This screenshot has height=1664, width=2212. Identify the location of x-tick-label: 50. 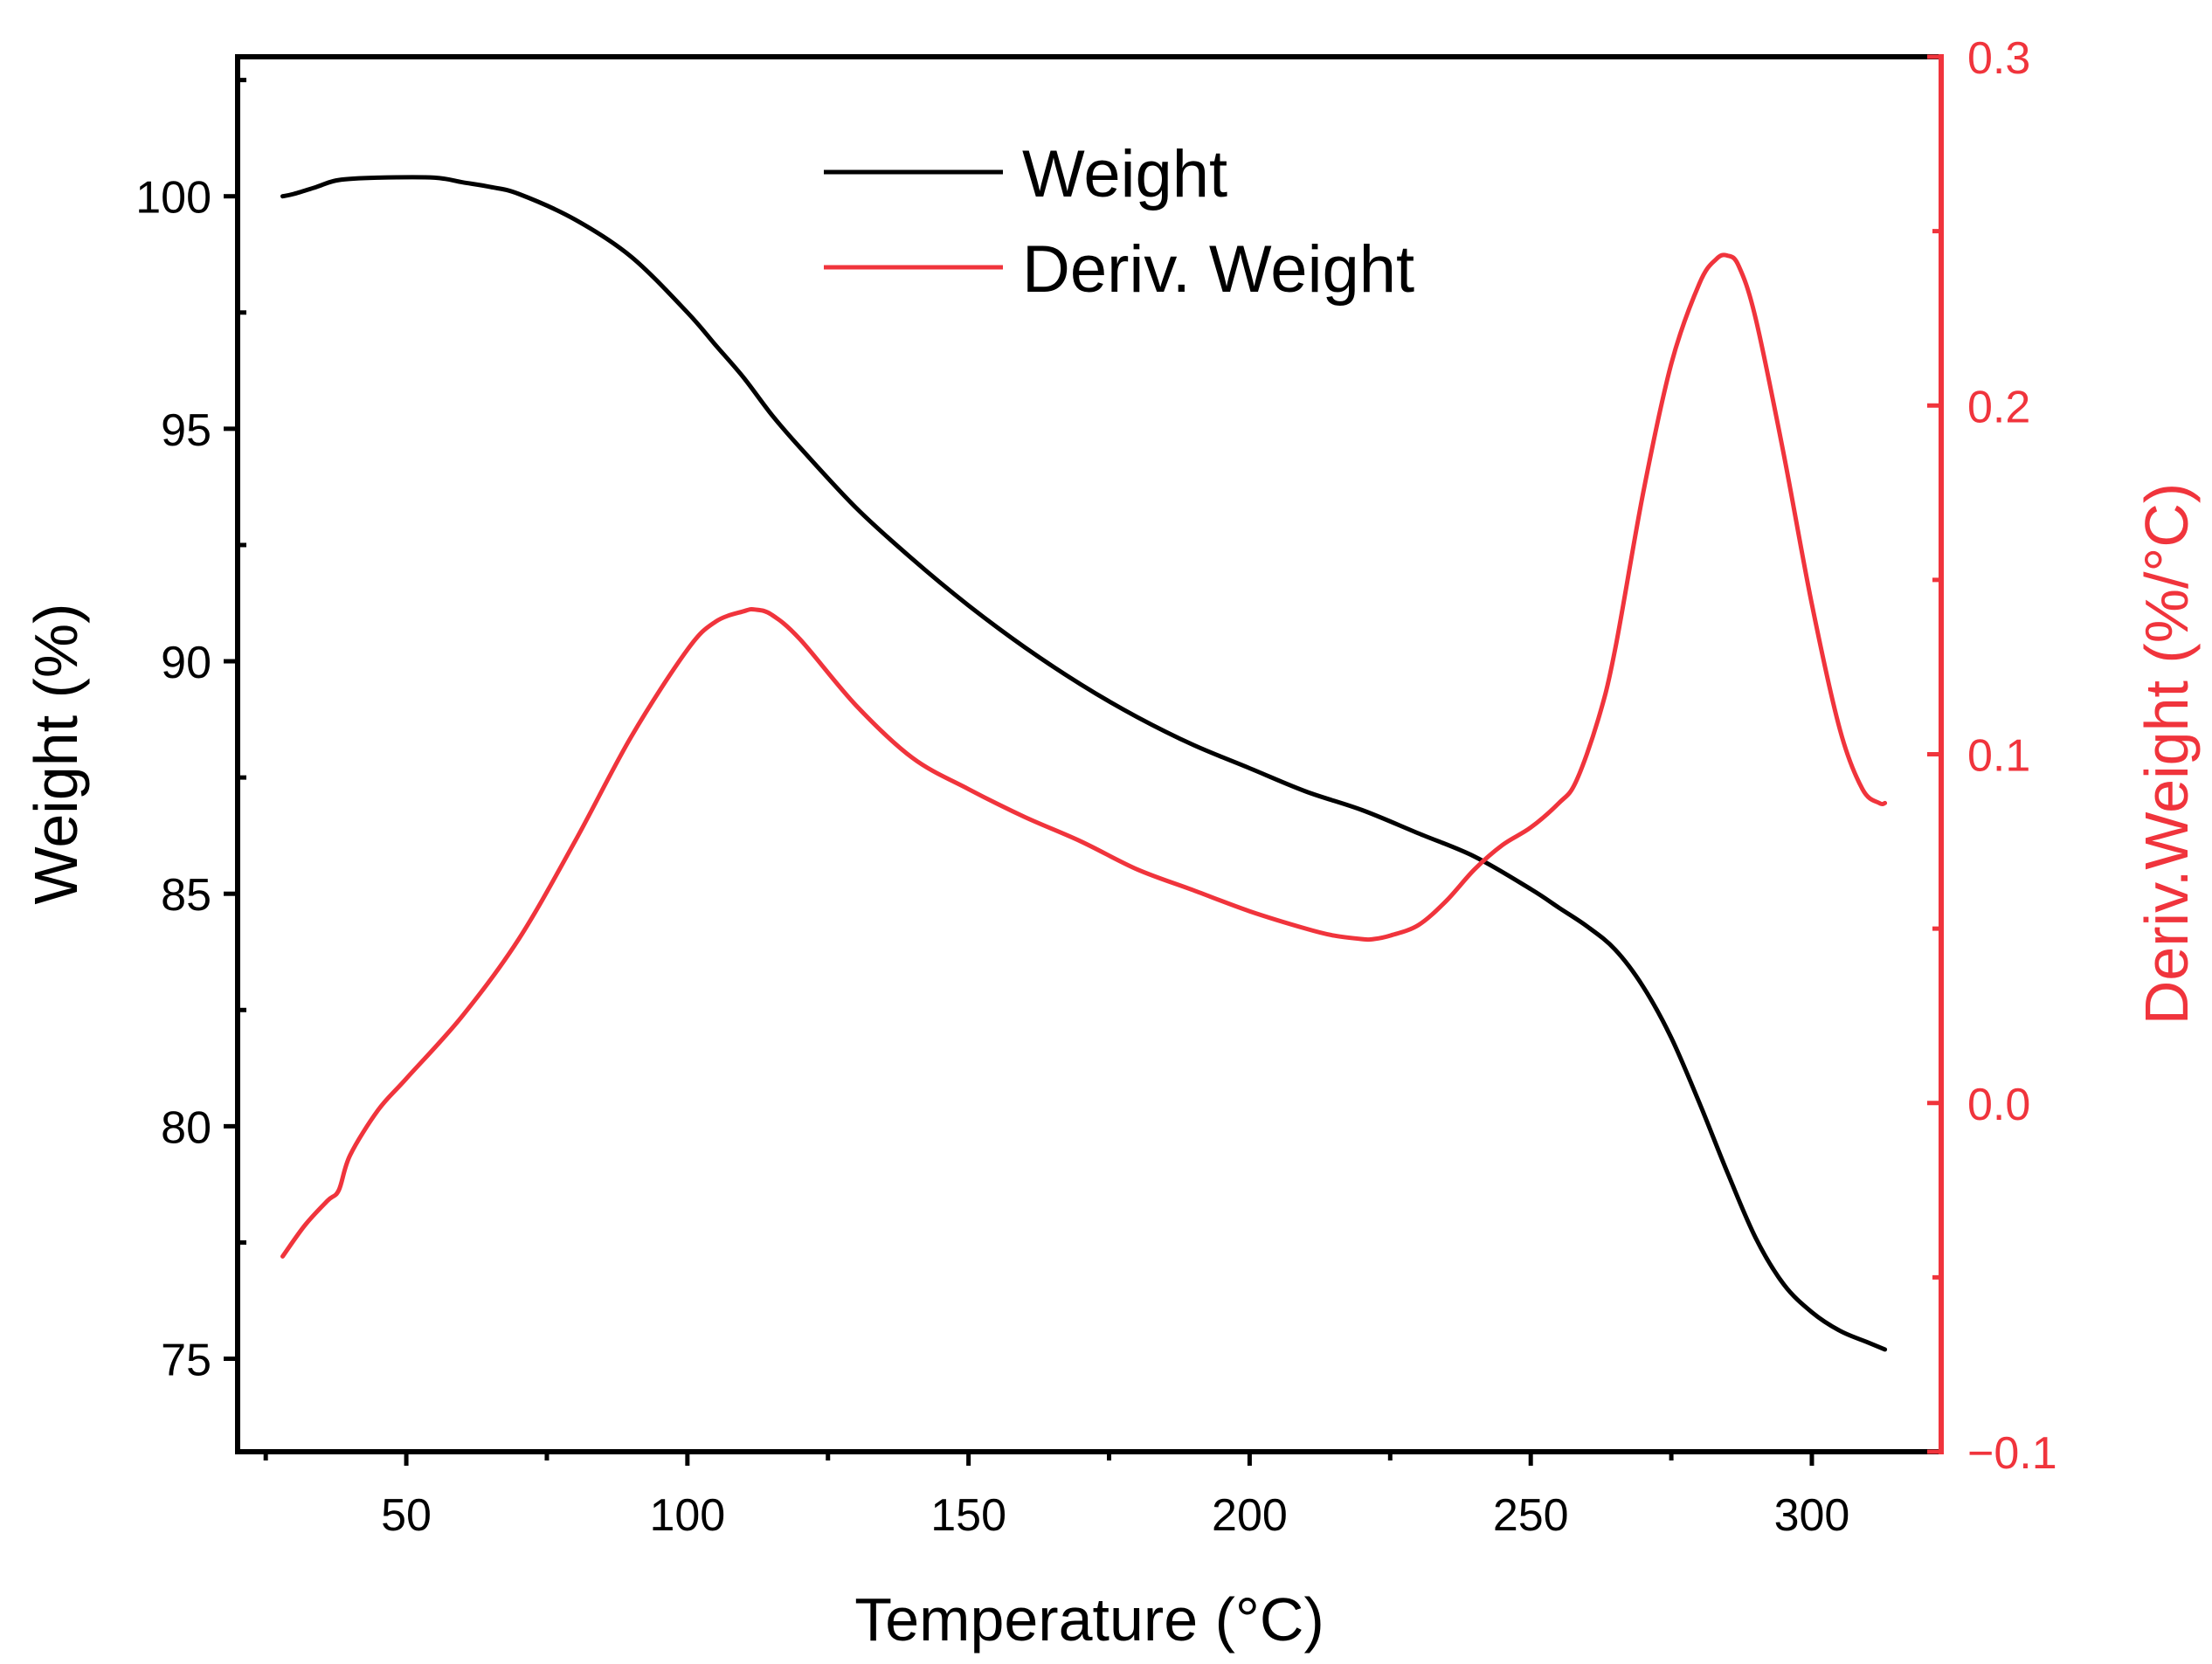
(406, 1515).